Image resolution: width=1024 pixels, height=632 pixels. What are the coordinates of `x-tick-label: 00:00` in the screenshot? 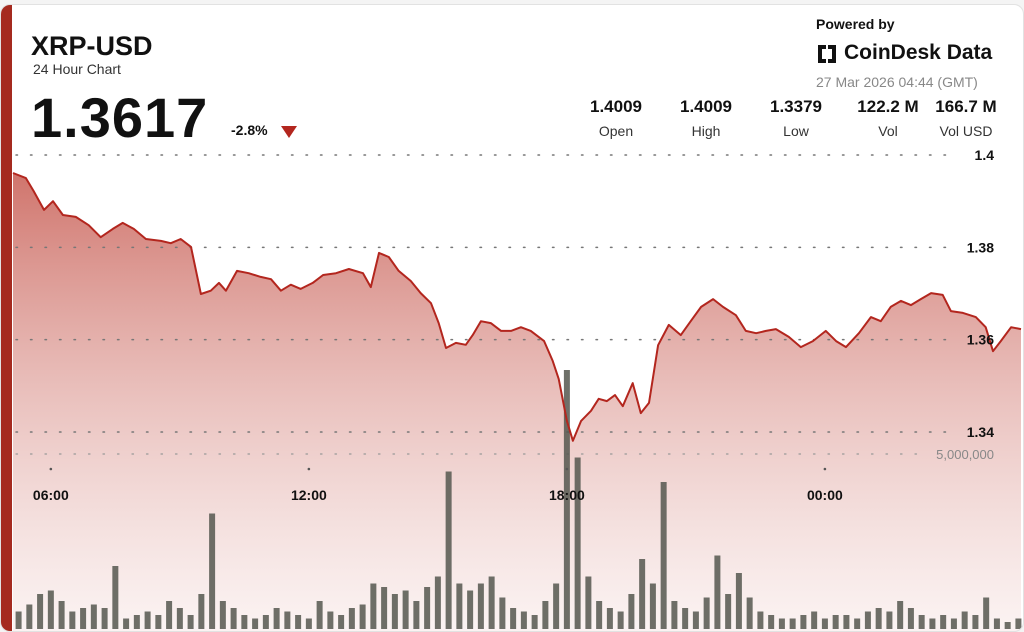 It's located at (825, 495).